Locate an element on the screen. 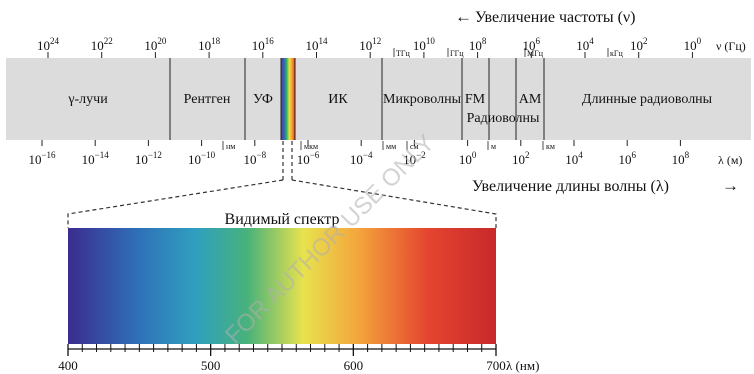  visible-axis: 400 500 600 700 is located at coordinates (282, 365).